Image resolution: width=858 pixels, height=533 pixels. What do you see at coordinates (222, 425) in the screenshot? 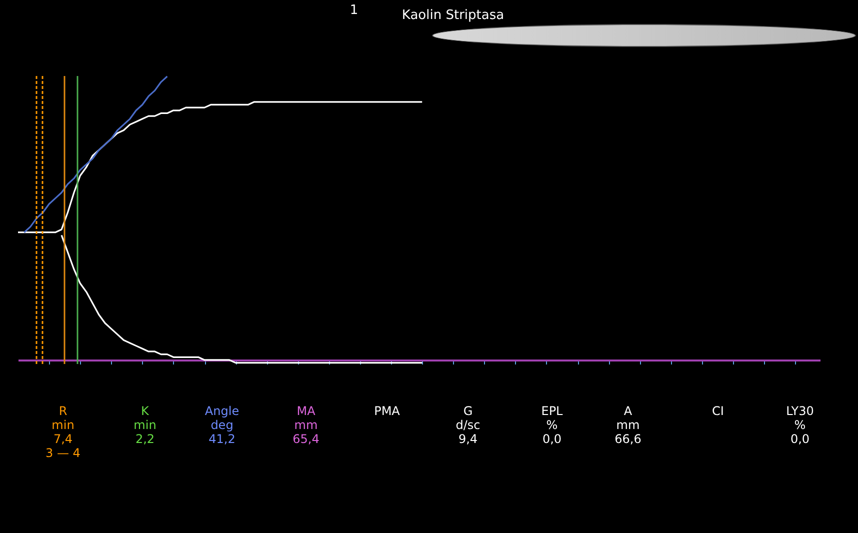
I see `text: Angle deg 41,2` at bounding box center [222, 425].